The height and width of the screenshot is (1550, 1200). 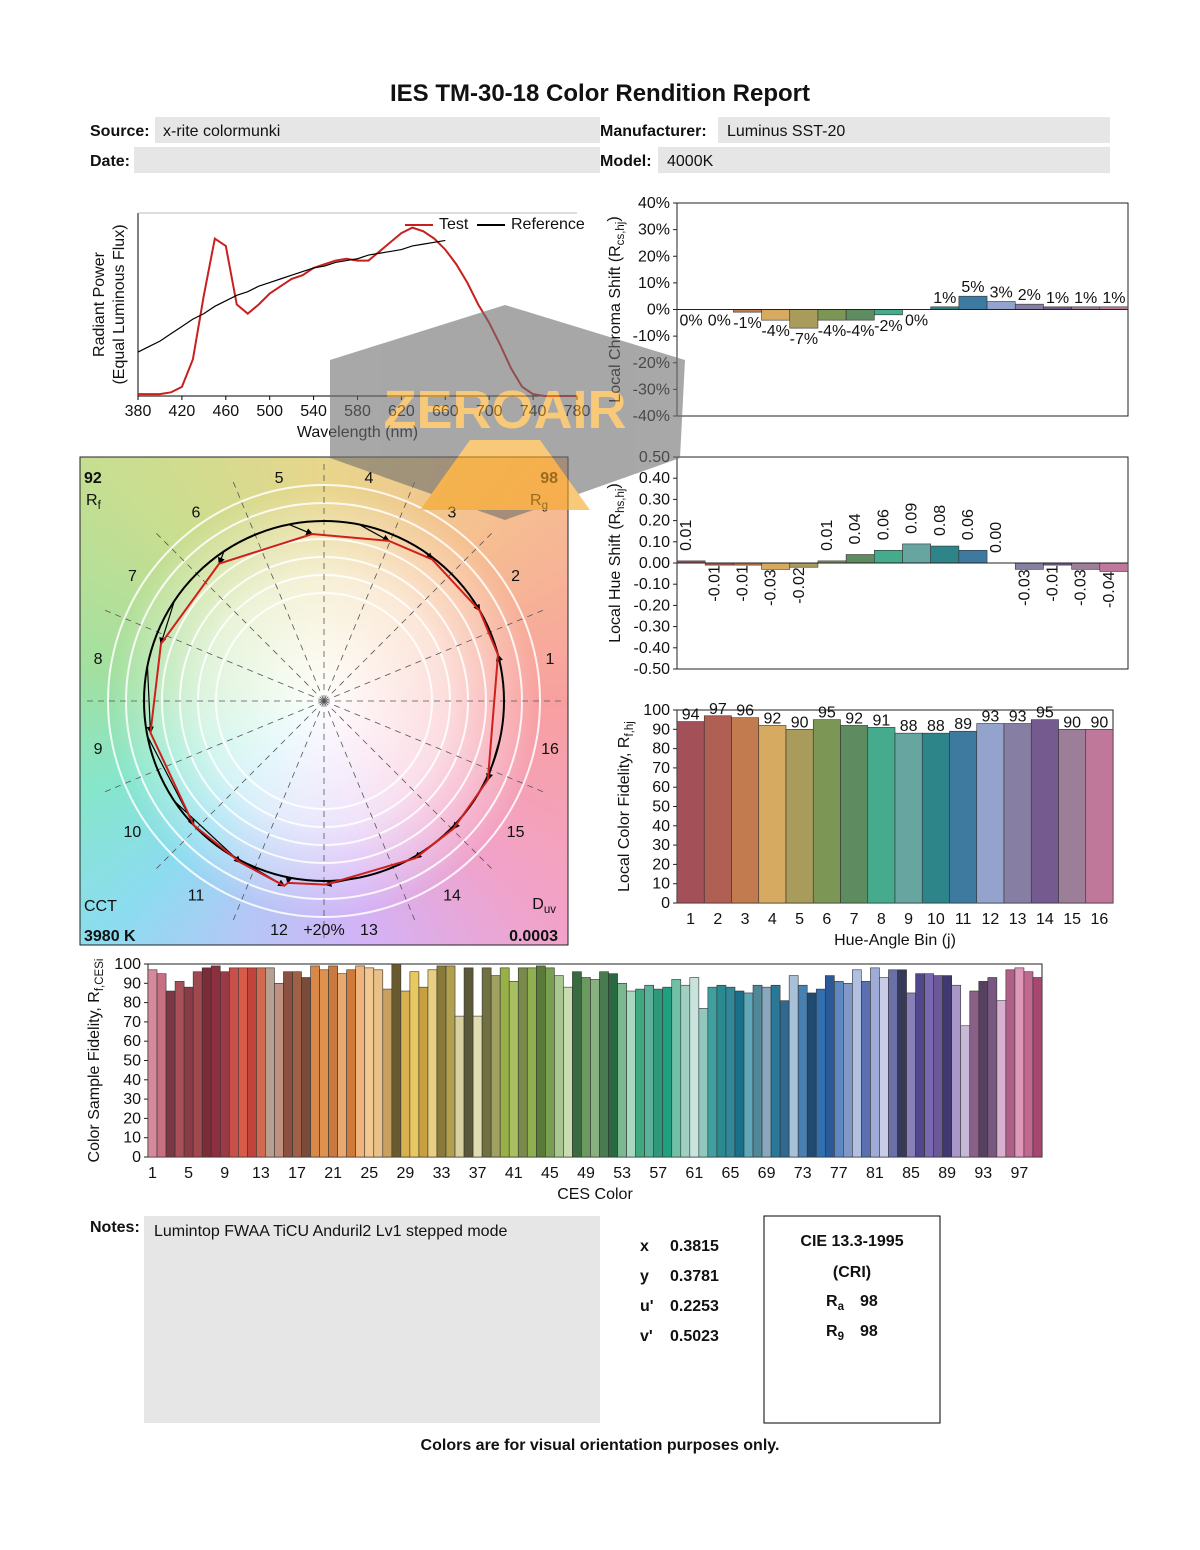 I want to click on cri-item-label-part: R, so click(x=832, y=1301).